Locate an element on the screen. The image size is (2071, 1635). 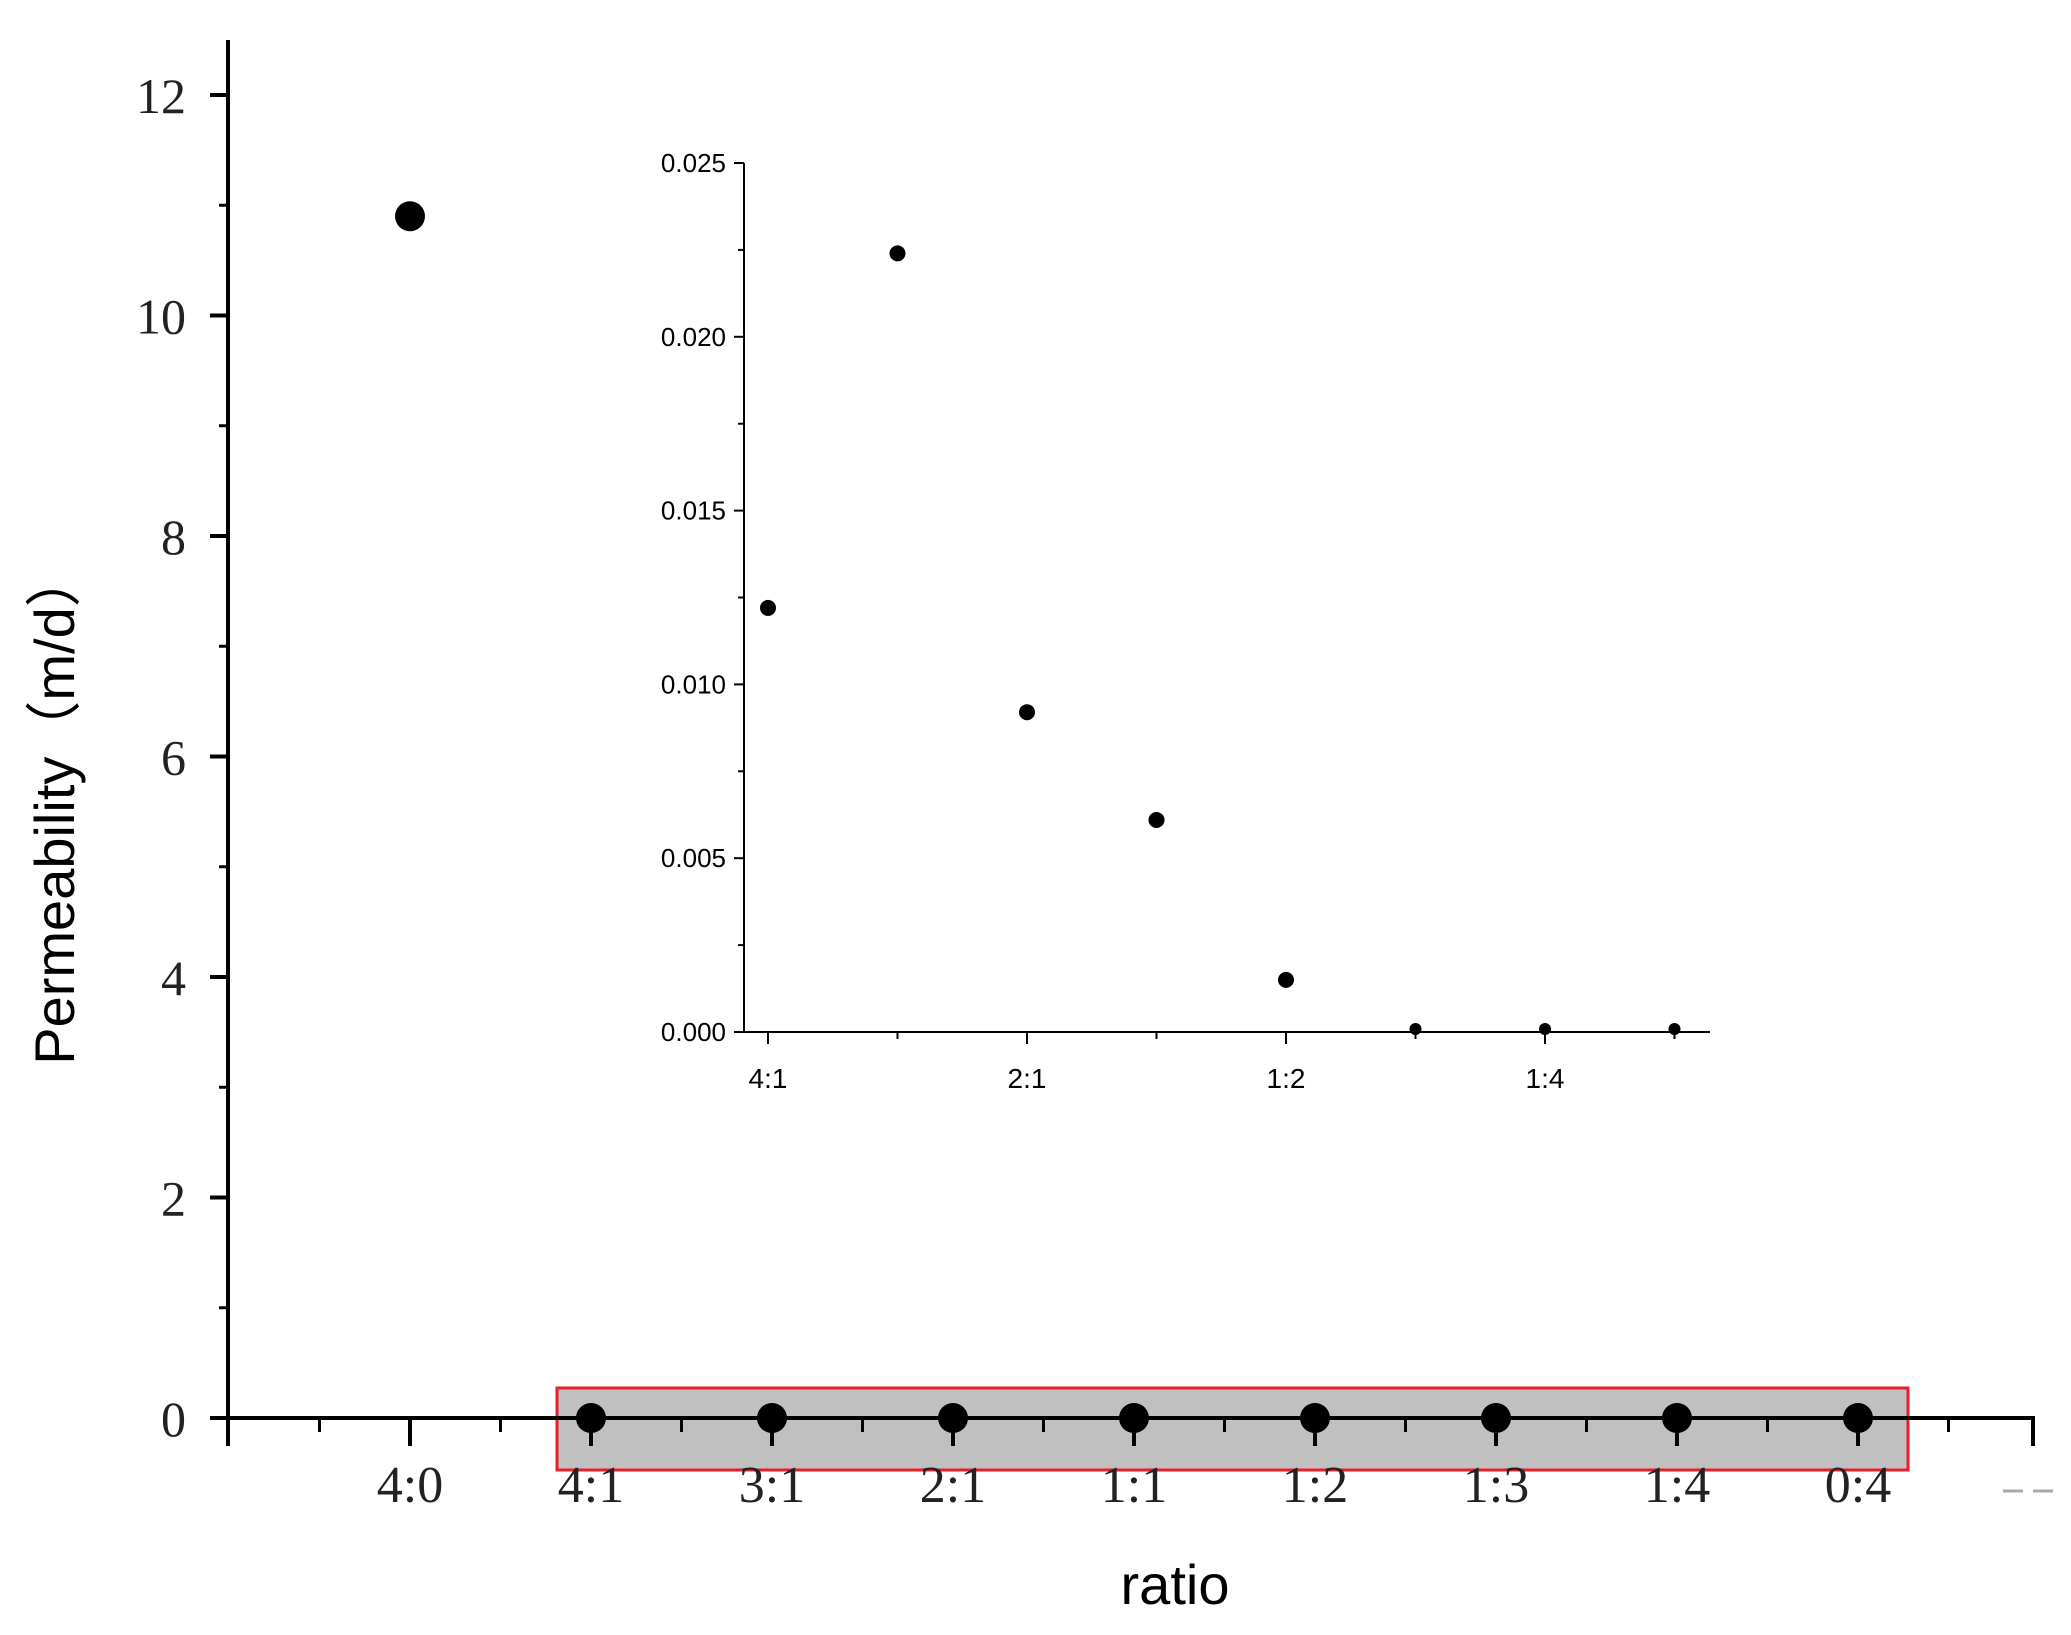
y-tick-label: 12 is located at coordinates (161, 96).